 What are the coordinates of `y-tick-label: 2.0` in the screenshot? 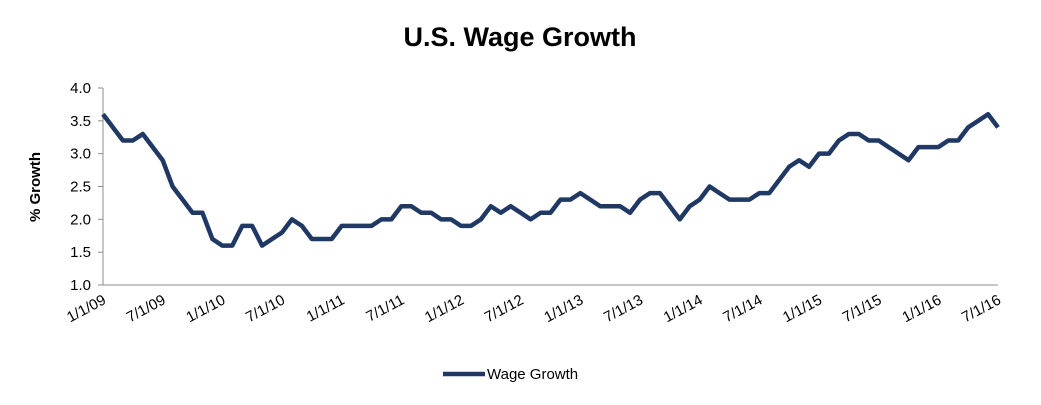 It's located at (80, 219).